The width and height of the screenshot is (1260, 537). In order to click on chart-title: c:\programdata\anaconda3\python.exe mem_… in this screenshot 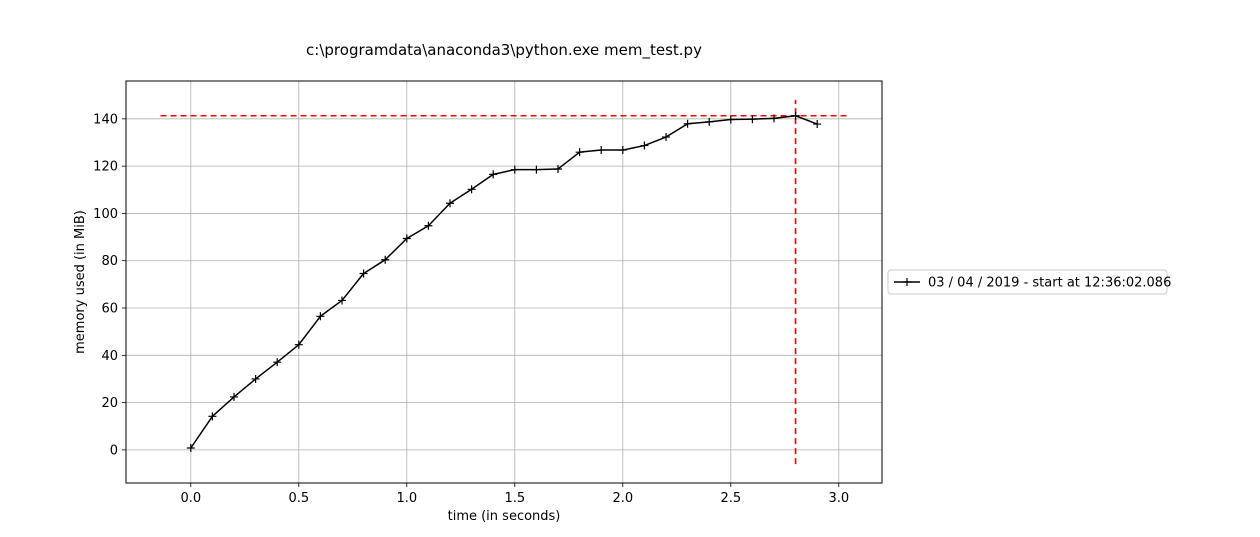, I will do `click(504, 50)`.